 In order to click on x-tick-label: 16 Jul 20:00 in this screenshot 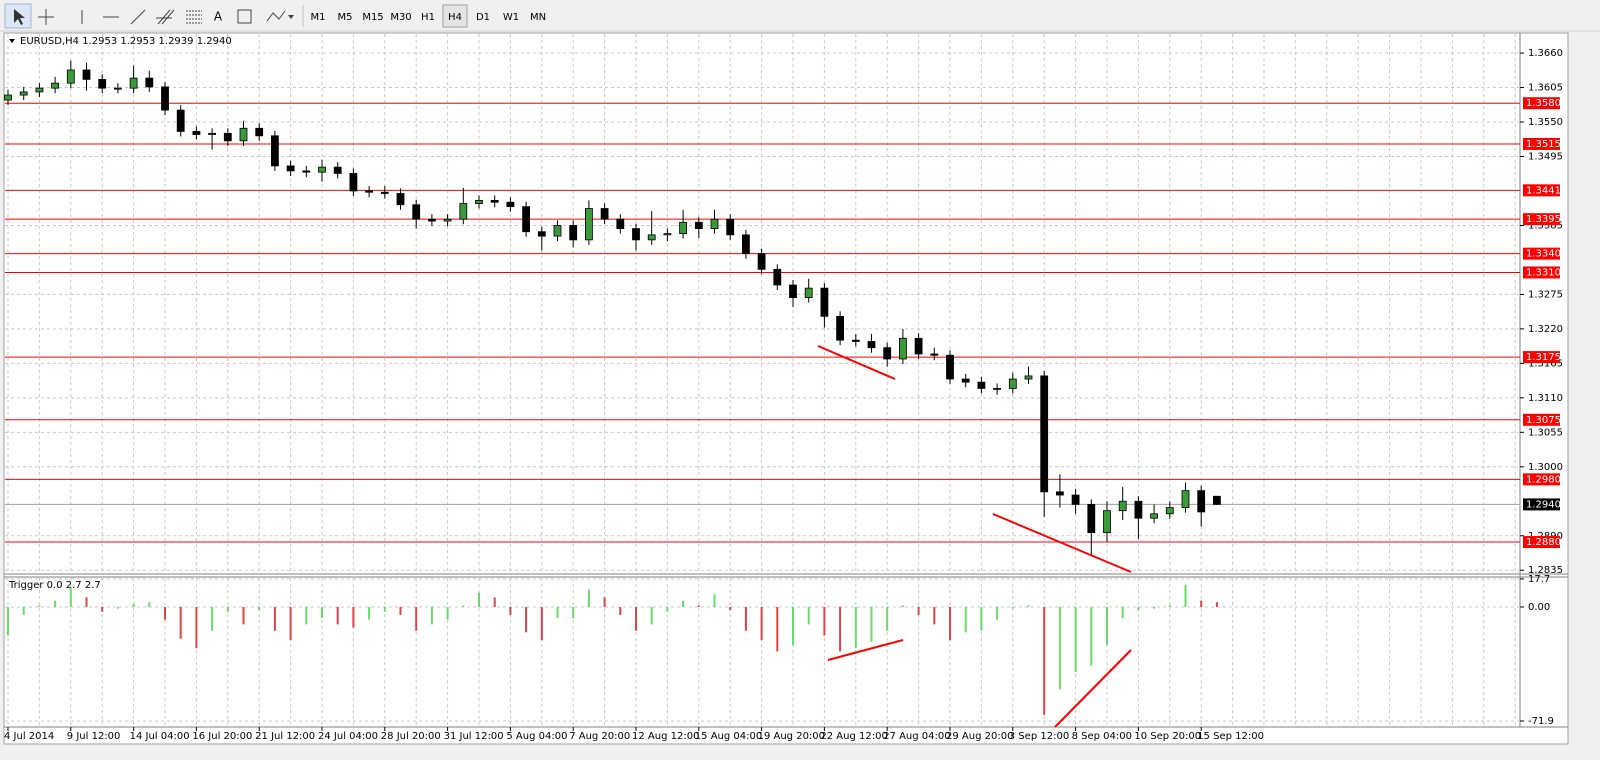, I will do `click(222, 736)`.